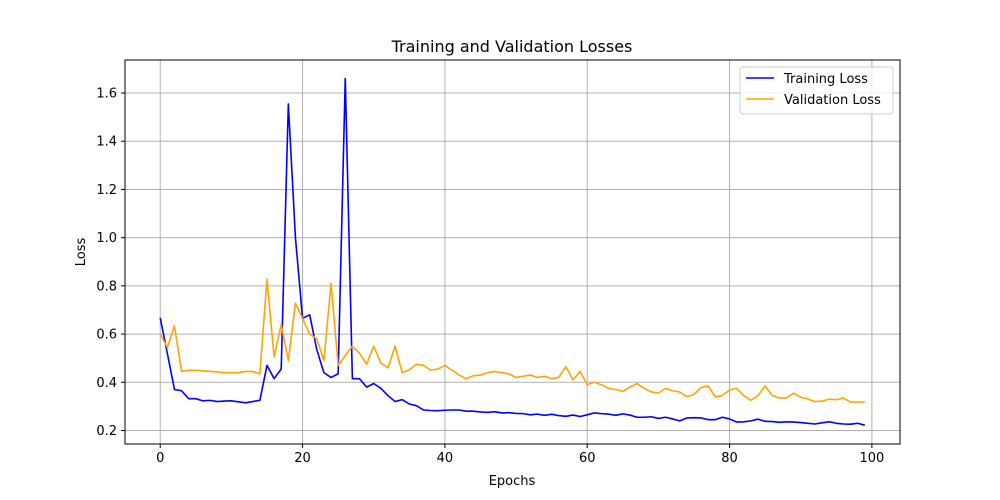  I want to click on y-tick-label: 1.0, so click(106, 238).